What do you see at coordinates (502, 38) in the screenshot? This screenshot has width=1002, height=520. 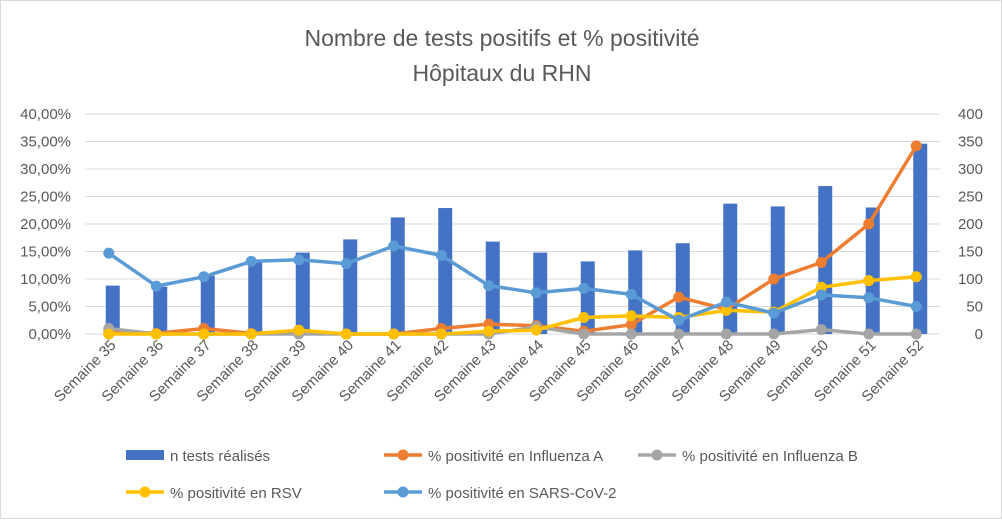 I see `chart-title-line-1: Nombre de tests positifs et % positivité` at bounding box center [502, 38].